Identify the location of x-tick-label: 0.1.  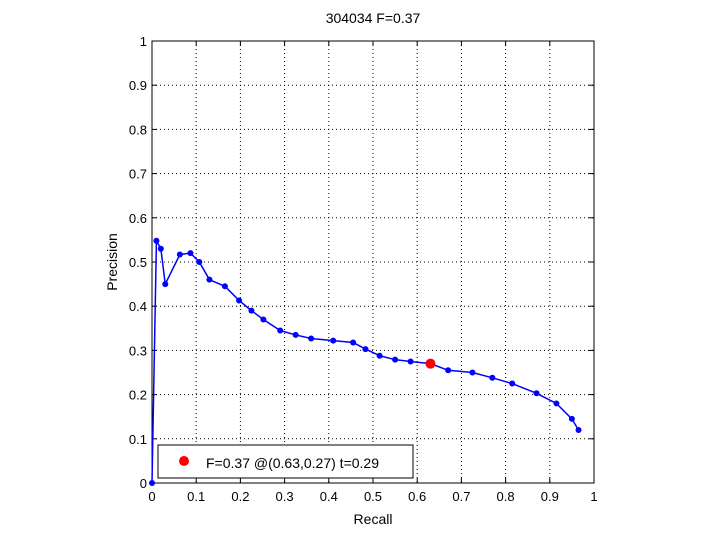
(196, 496).